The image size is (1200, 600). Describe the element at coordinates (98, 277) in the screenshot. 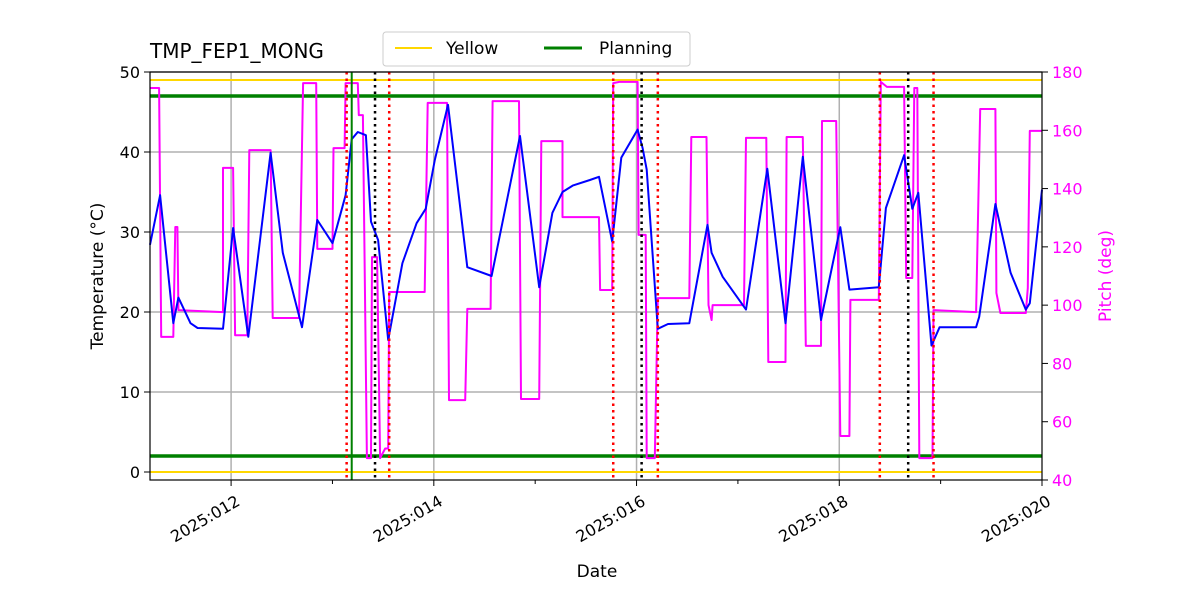

I see `y-axis-label: Temperature (°C)` at that location.